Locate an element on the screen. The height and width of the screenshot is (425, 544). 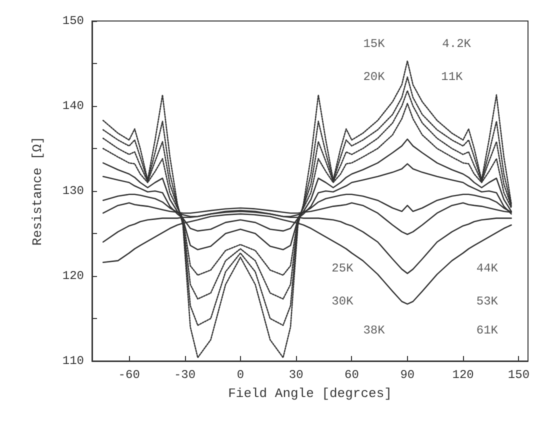
x-axis-title: Field Angle [degrces] is located at coordinates (310, 393).